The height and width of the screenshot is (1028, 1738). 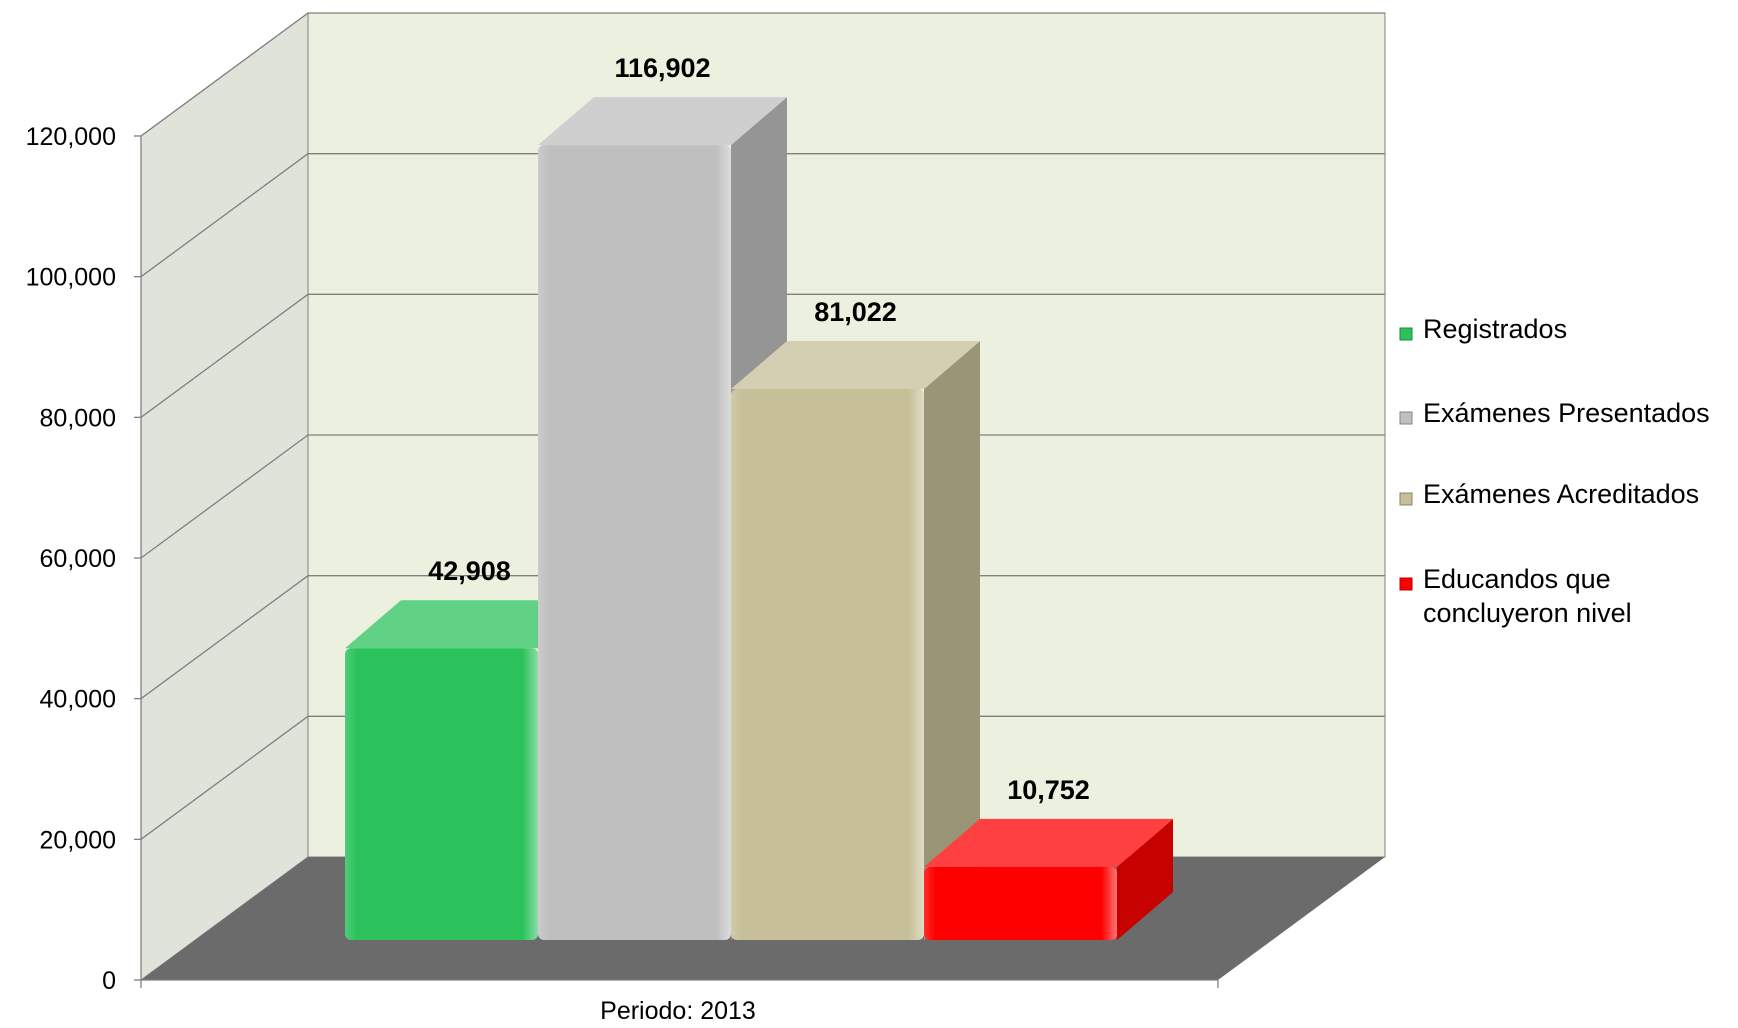 I want to click on y-tick-label: 60,000, so click(x=78, y=559).